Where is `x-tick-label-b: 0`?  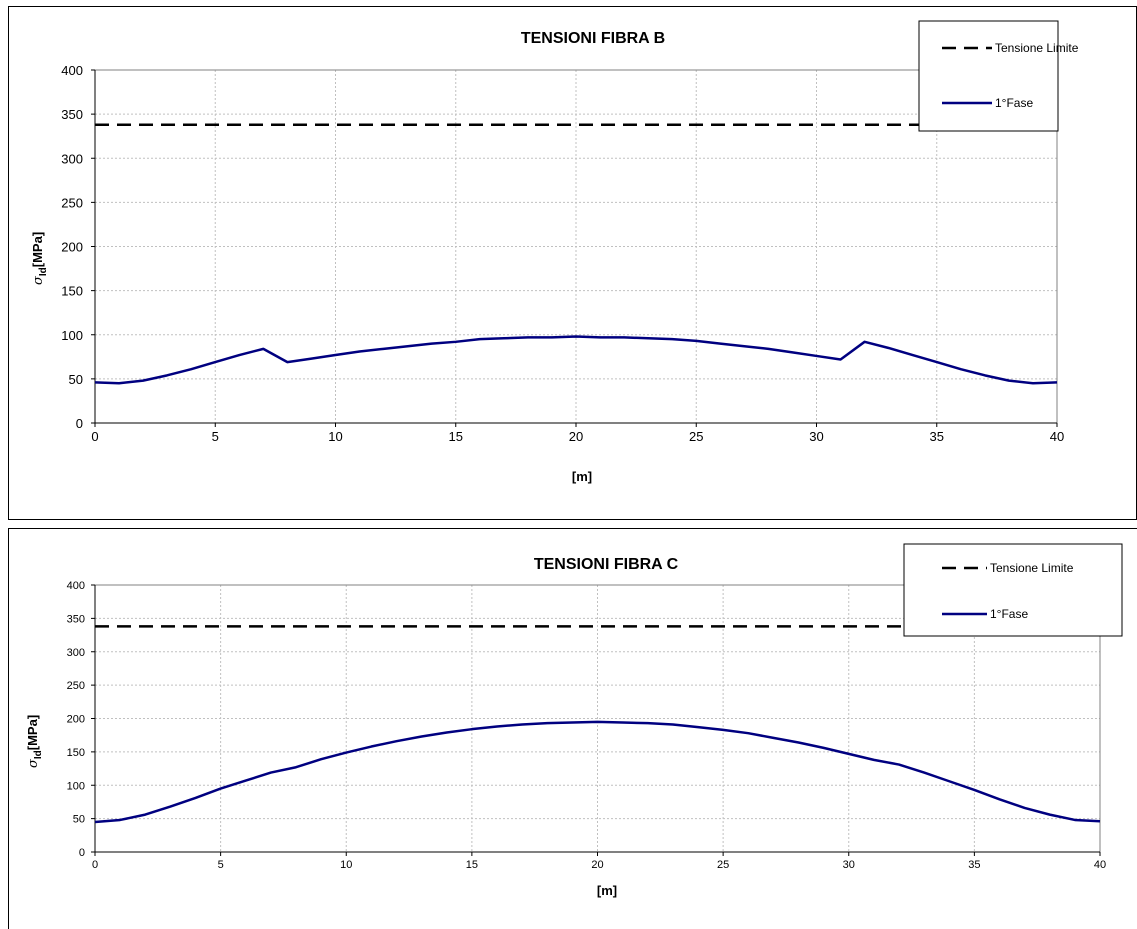
x-tick-label-b: 0 is located at coordinates (94, 436).